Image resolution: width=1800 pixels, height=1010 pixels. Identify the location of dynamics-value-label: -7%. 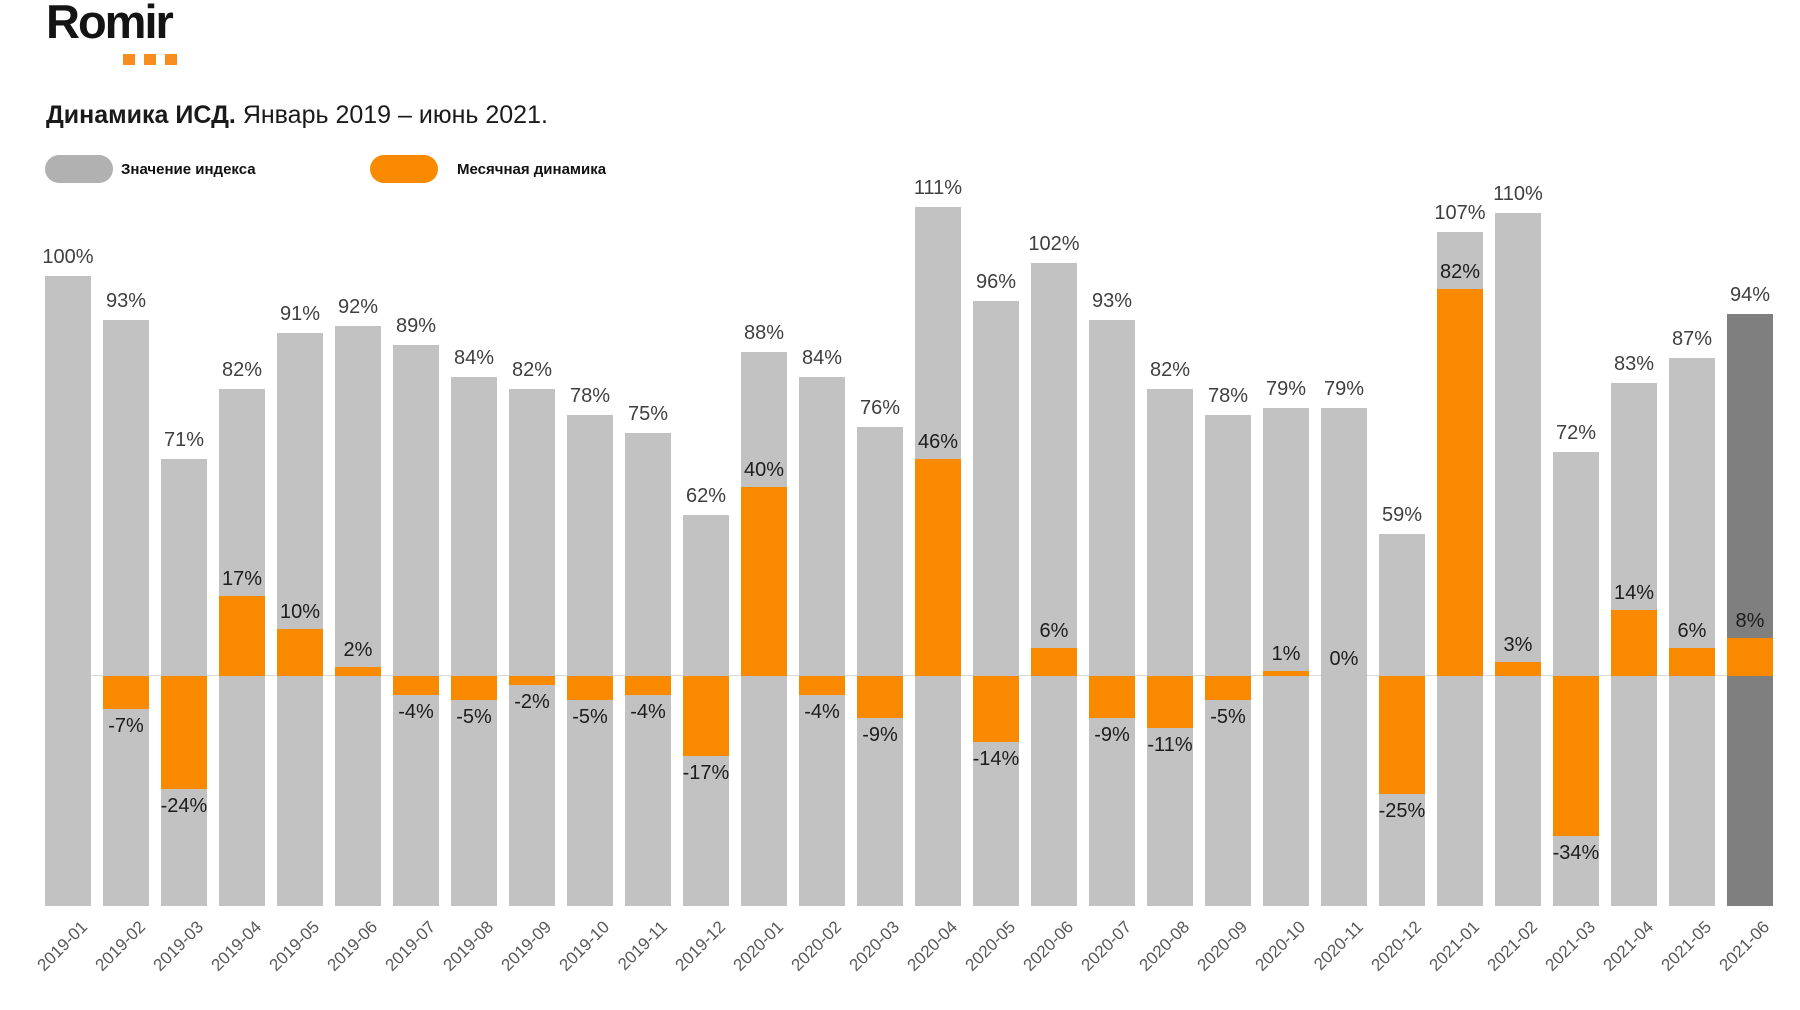
(126, 726).